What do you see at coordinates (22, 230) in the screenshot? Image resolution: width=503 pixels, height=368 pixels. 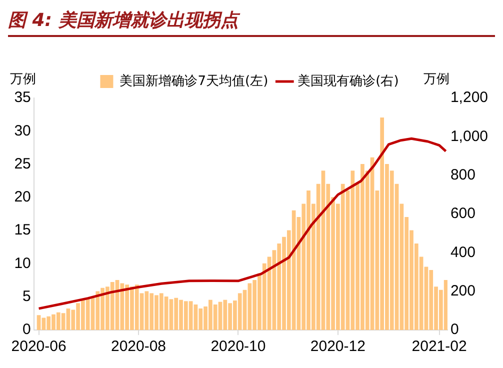 I see `y-tick-label: 15` at bounding box center [22, 230].